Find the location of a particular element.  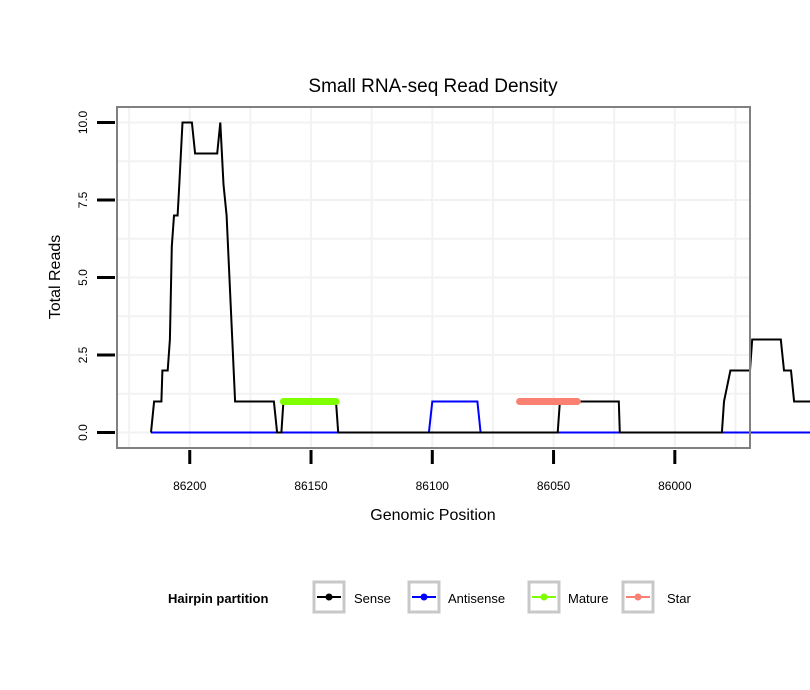

y-axis-title: Total Reads is located at coordinates (55, 277).